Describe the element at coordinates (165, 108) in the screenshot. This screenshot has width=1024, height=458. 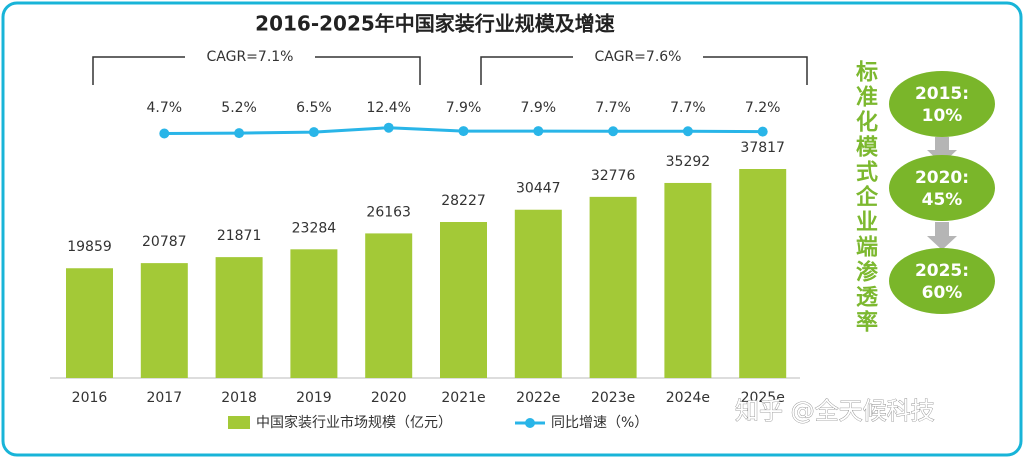
I see `growth-value-label: 4.7%` at that location.